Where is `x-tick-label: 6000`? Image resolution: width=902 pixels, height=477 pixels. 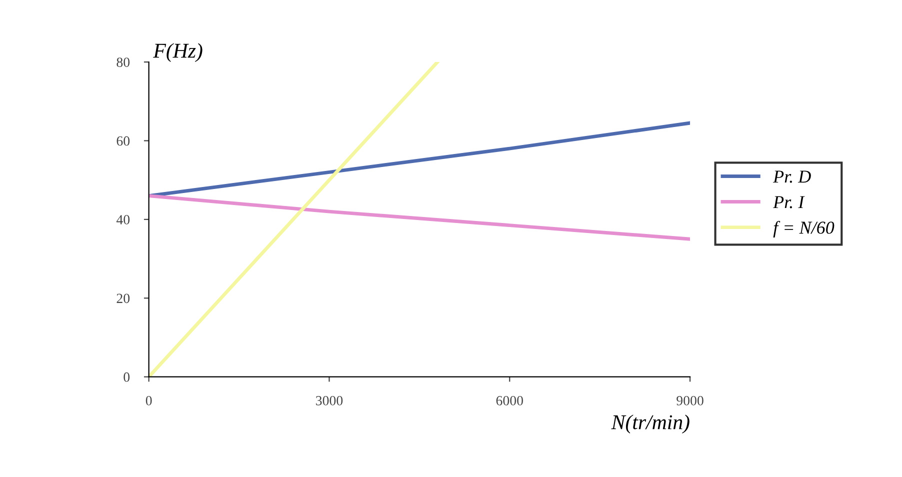 x-tick-label: 6000 is located at coordinates (509, 401).